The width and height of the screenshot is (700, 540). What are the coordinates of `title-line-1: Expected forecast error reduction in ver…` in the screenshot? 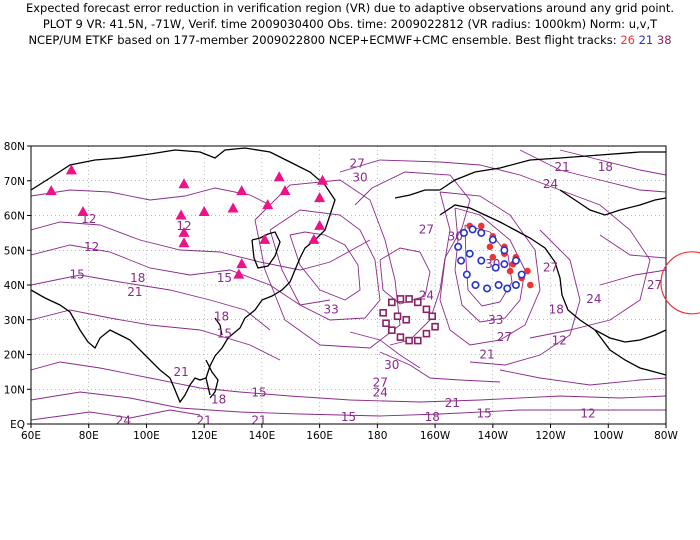 It's located at (350, 8).